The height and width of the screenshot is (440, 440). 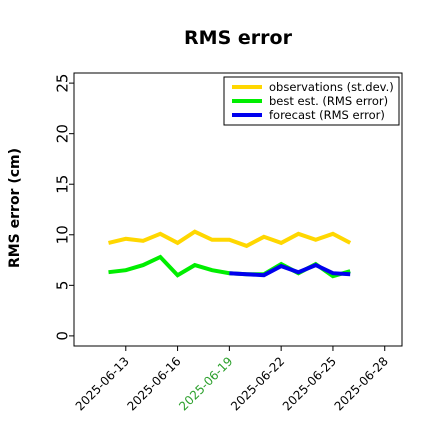 I want to click on legend-label-2: forecast (RMS error), so click(x=327, y=115).